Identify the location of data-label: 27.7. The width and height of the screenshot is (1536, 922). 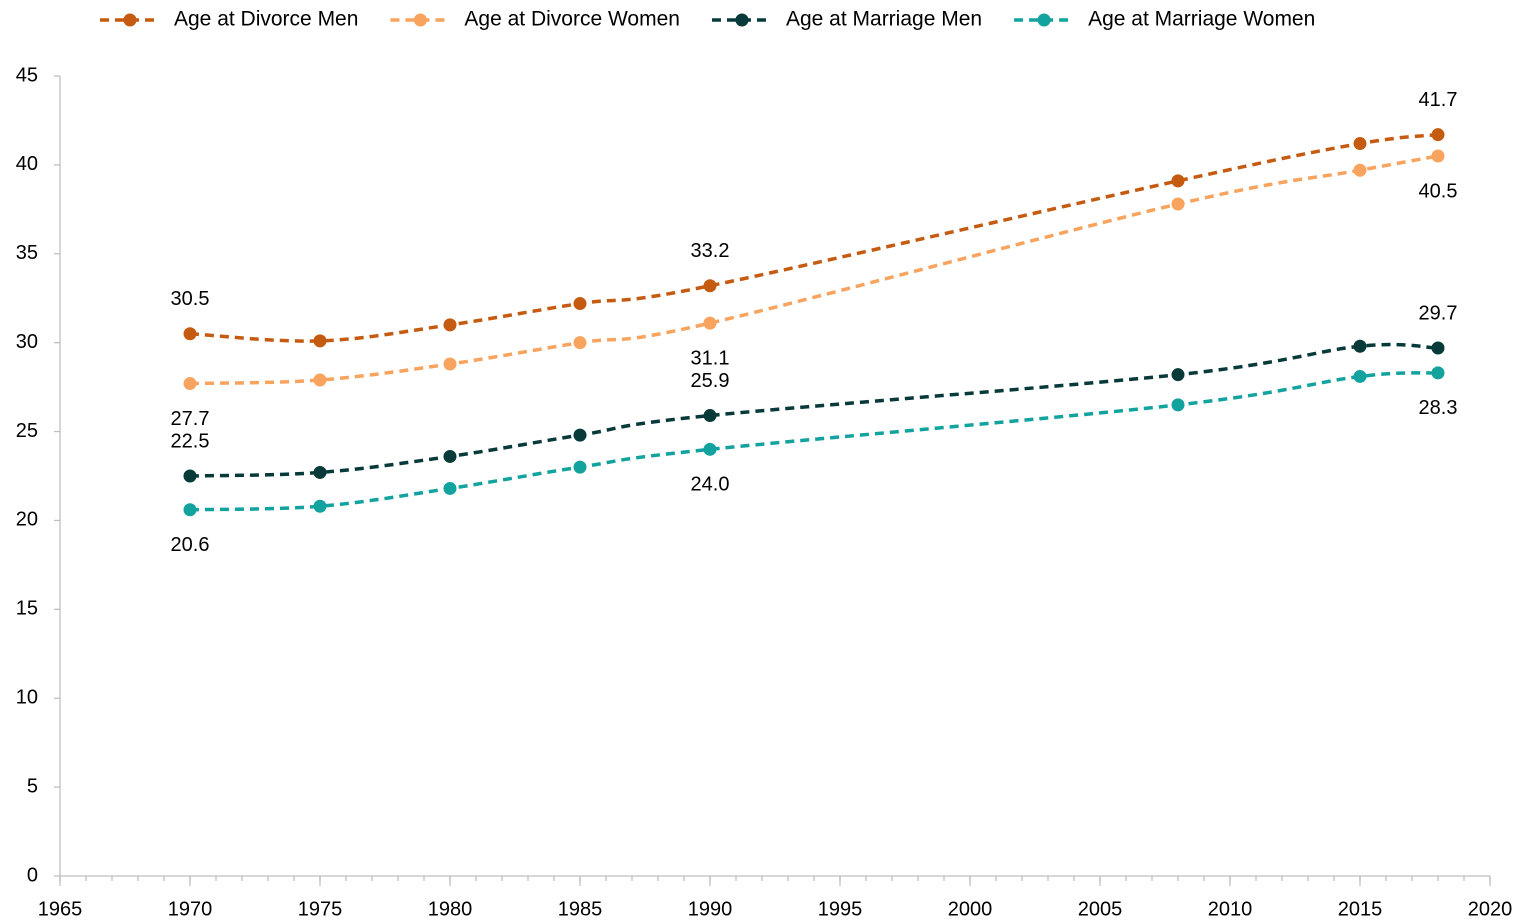
(190, 419).